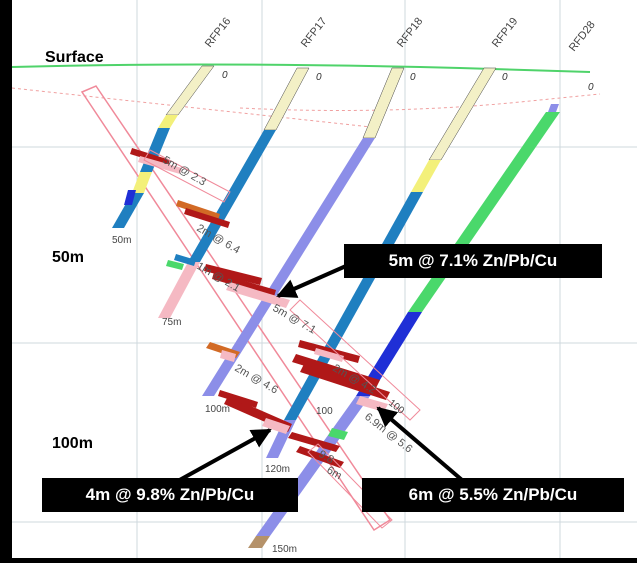 This screenshot has width=637, height=563. What do you see at coordinates (234, 192) in the screenshot?
I see `hole-rfp17` at bounding box center [234, 192].